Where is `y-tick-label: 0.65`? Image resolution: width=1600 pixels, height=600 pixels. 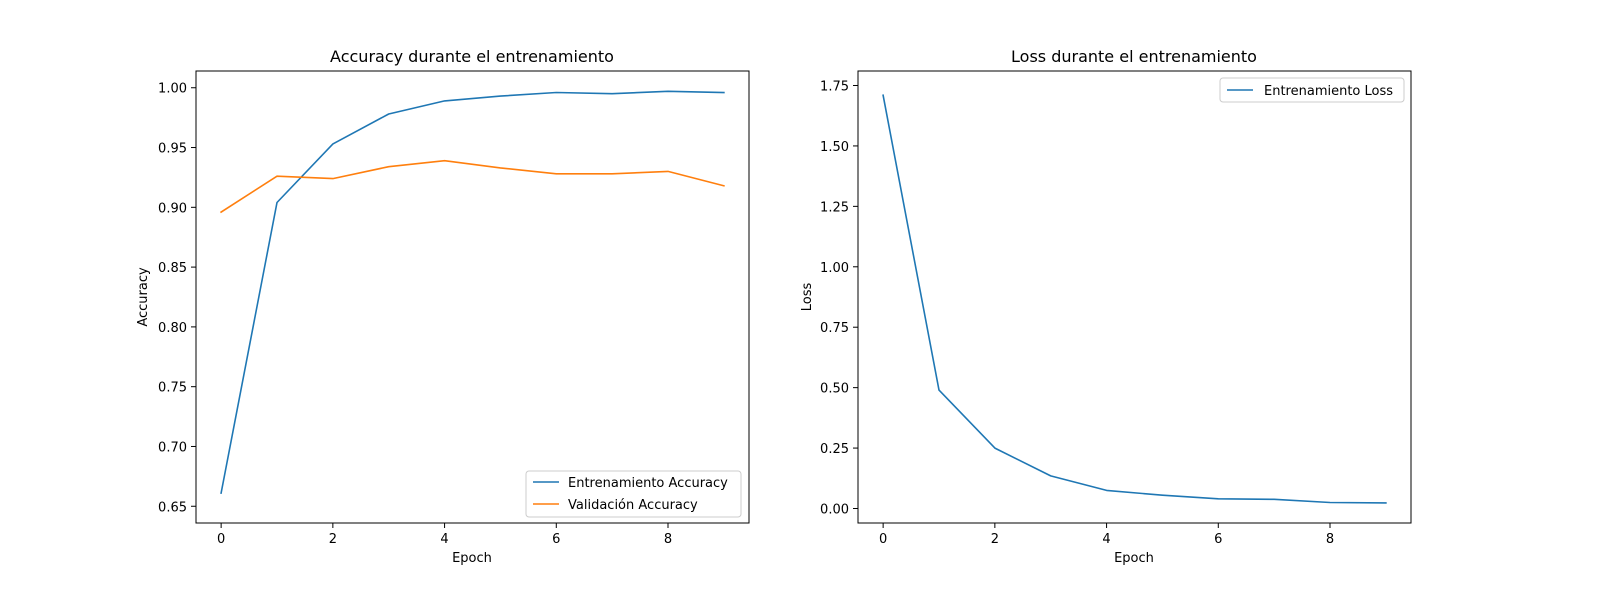
y-tick-label: 0.65 is located at coordinates (172, 507).